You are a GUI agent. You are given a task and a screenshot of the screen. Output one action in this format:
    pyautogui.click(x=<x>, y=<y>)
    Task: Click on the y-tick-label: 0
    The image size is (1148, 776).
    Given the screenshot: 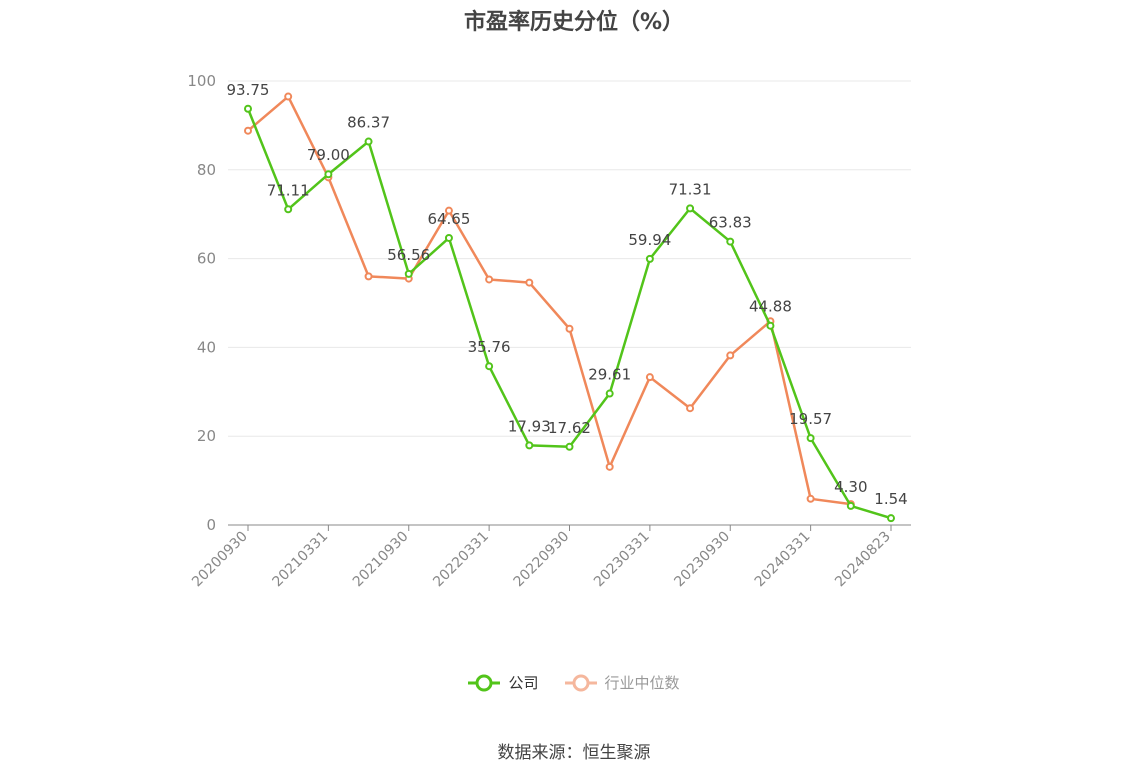 What is the action you would take?
    pyautogui.click(x=211, y=525)
    